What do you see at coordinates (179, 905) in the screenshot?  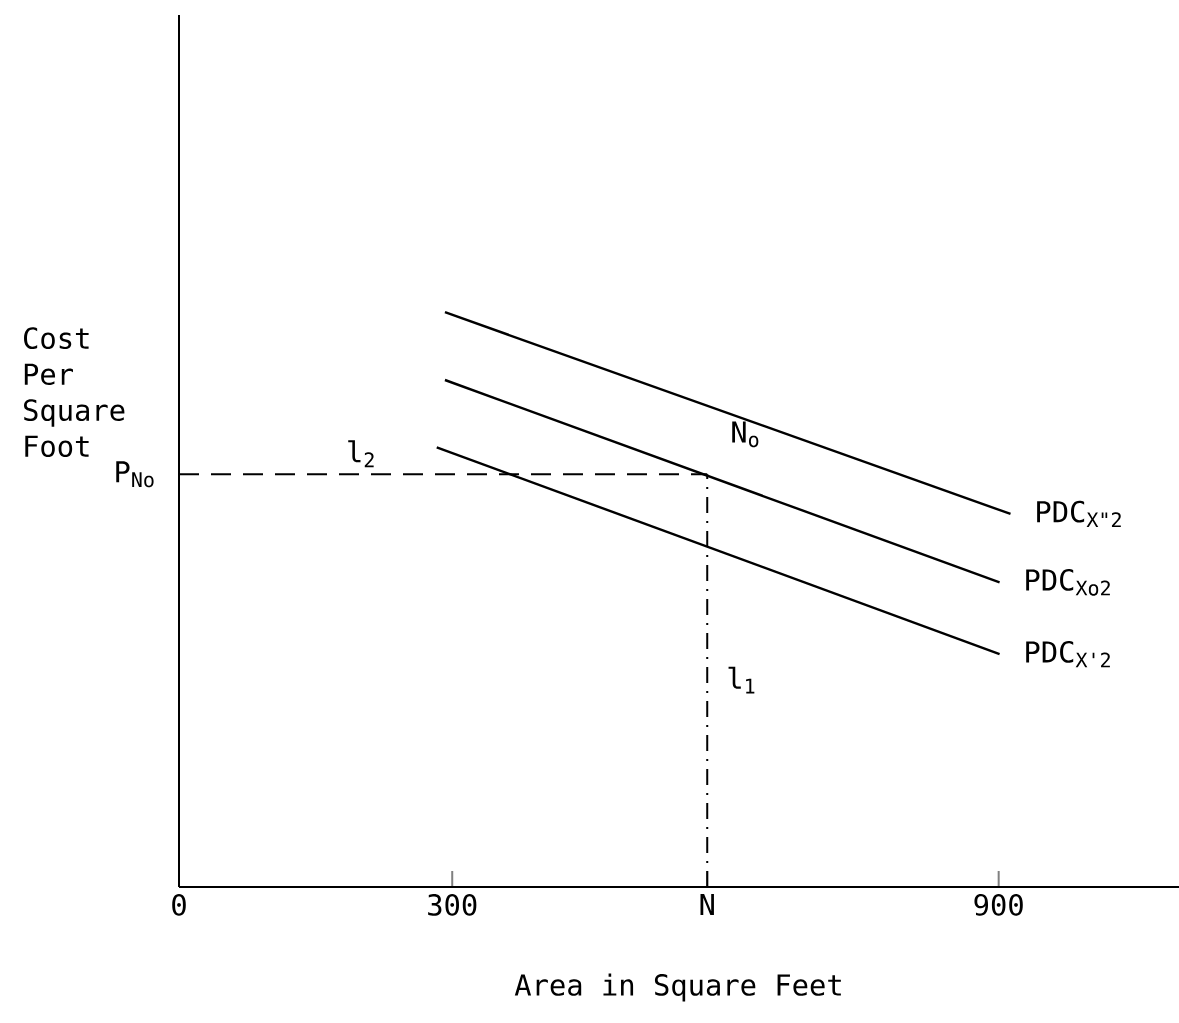 I see `x-tick-label: 0` at bounding box center [179, 905].